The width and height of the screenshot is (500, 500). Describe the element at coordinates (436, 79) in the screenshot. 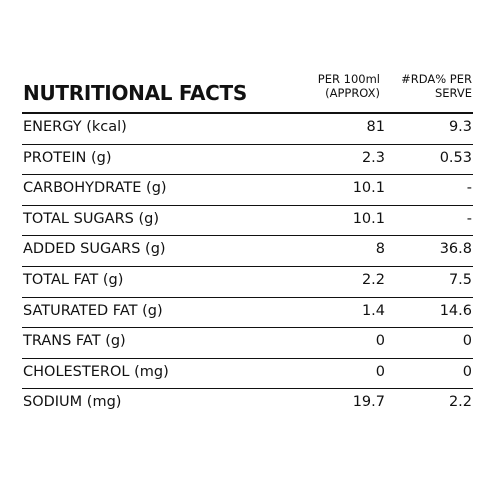

I see `rda-header-line1: #RDA% PER` at that location.